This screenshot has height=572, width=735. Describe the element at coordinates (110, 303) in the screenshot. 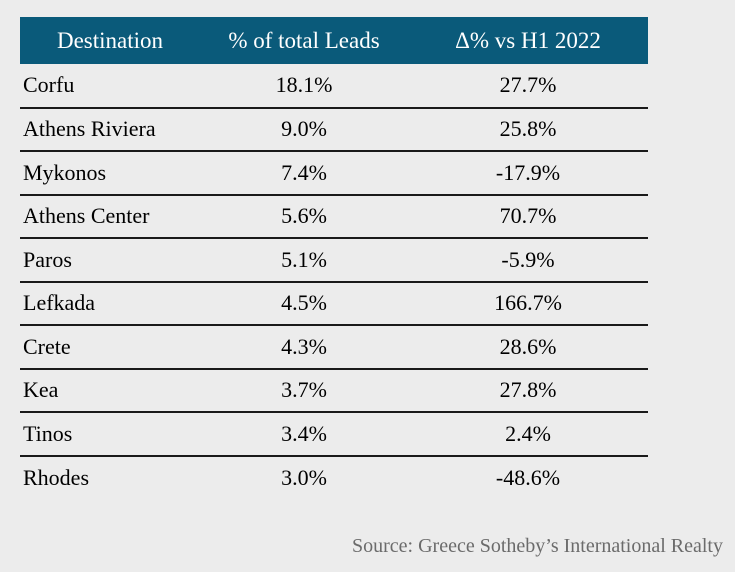

I see `cell-destination: Lefkada` at that location.